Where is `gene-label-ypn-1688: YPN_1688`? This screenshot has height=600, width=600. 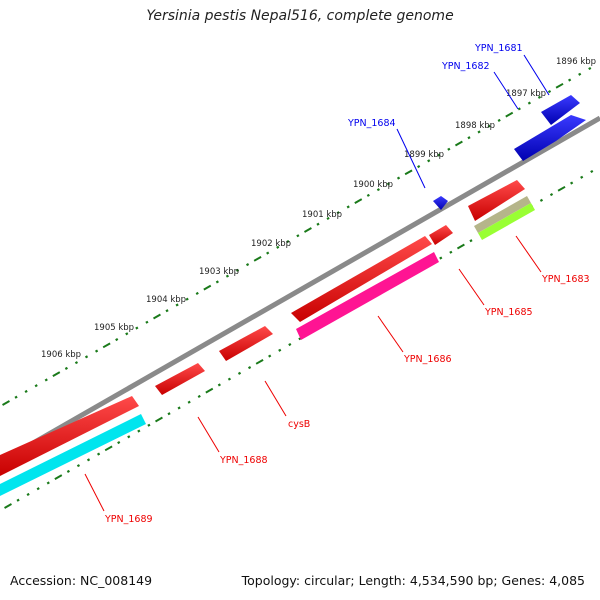
gene-label-ypn-1688: YPN_1688 is located at coordinates (243, 460).